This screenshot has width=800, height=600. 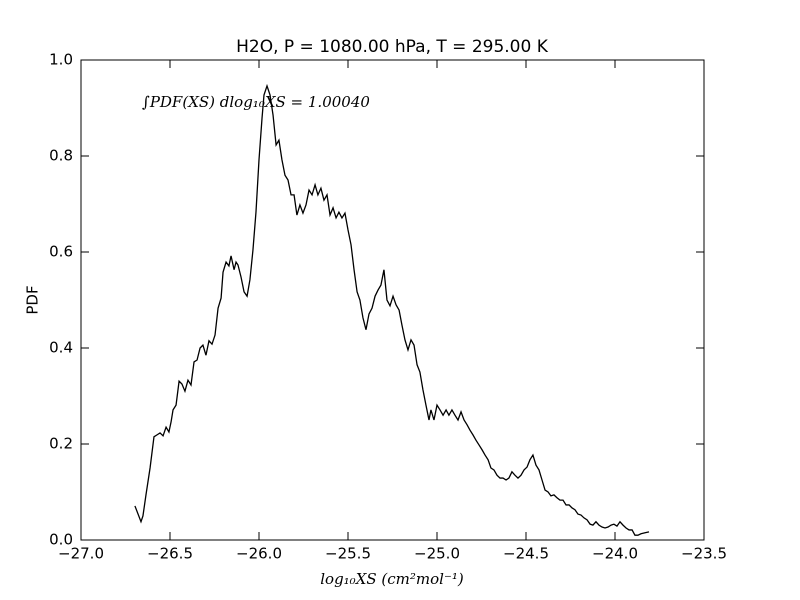 I want to click on x-tick-label: −25.0, so click(x=437, y=554).